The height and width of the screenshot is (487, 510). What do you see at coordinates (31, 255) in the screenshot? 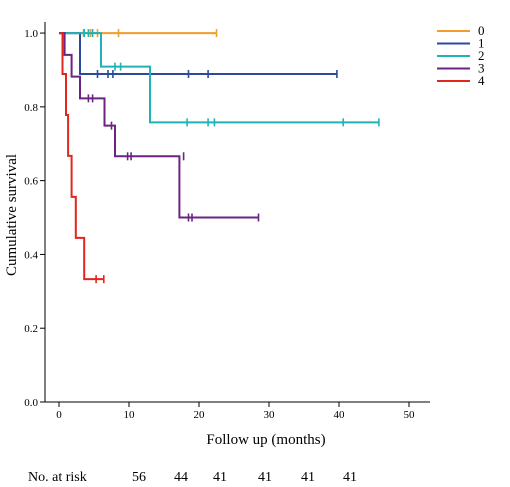
I see `y-tick-label: 0.4` at bounding box center [31, 255].